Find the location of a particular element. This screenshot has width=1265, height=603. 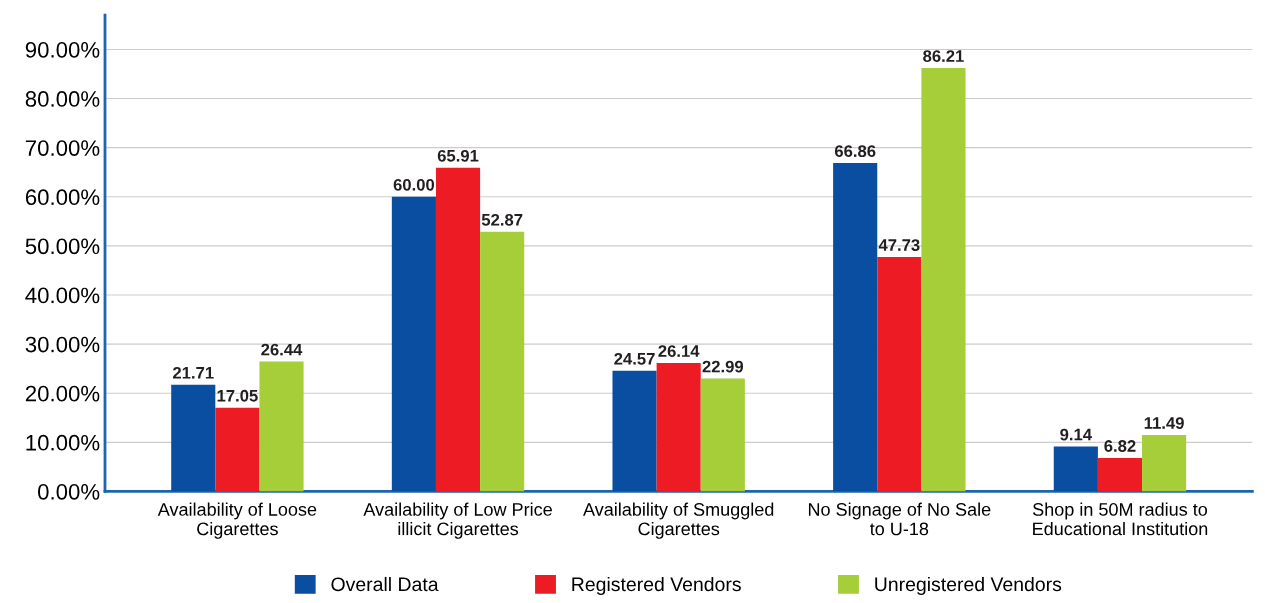

data-label: 65.91 is located at coordinates (458, 155).